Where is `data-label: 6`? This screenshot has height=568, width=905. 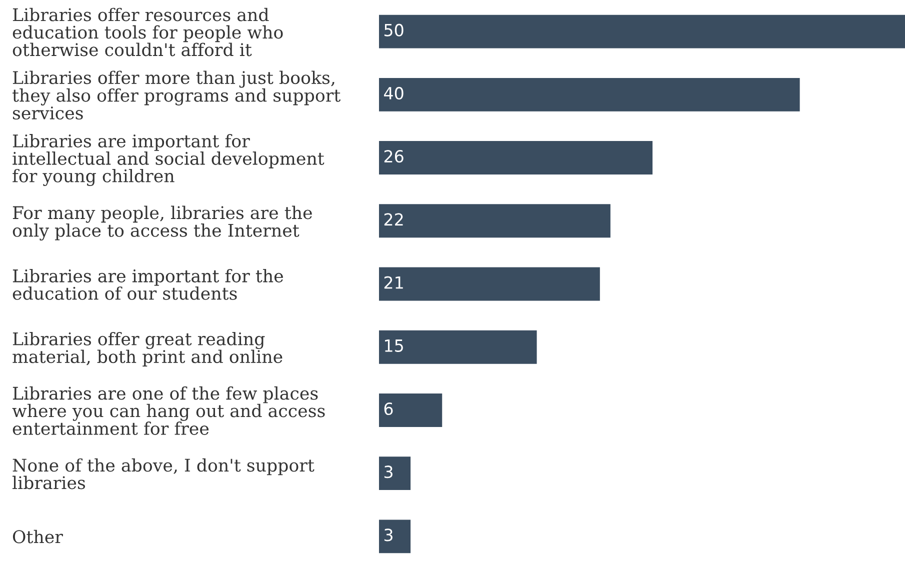
data-label: 6 is located at coordinates (388, 409).